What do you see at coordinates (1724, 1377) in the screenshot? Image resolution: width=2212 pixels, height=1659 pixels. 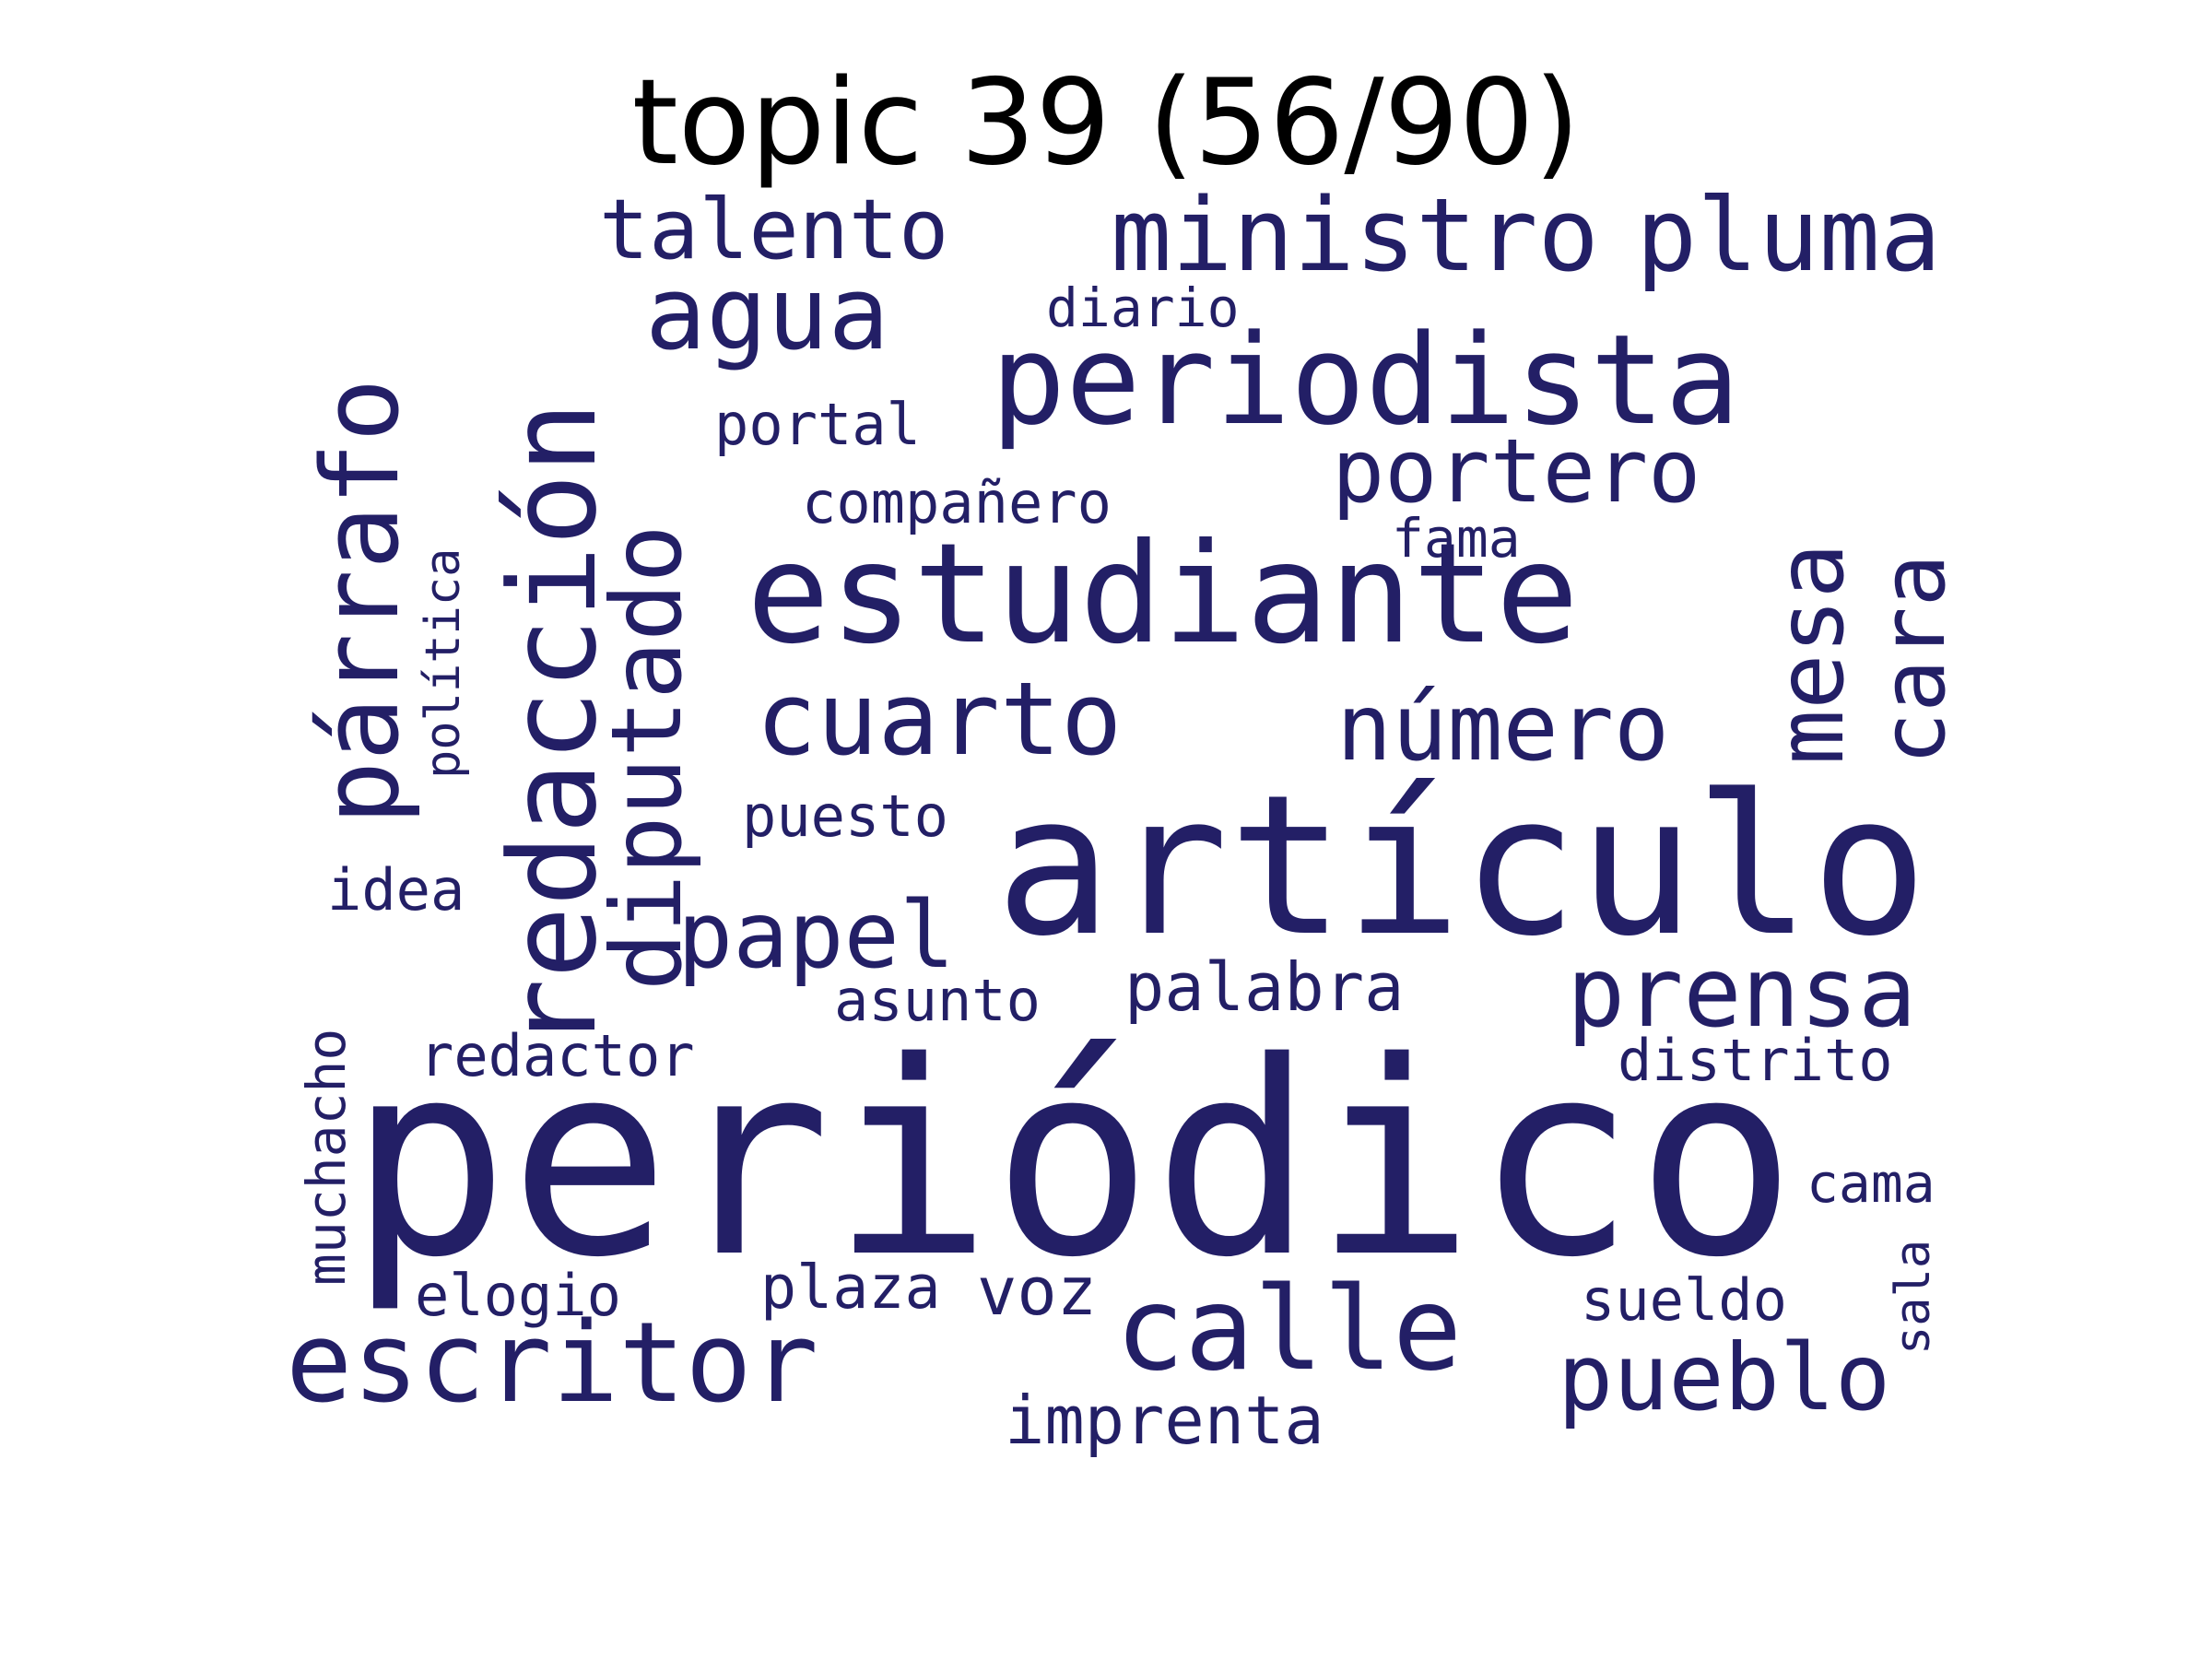 I see `word-pueblo: pueblo` at bounding box center [1724, 1377].